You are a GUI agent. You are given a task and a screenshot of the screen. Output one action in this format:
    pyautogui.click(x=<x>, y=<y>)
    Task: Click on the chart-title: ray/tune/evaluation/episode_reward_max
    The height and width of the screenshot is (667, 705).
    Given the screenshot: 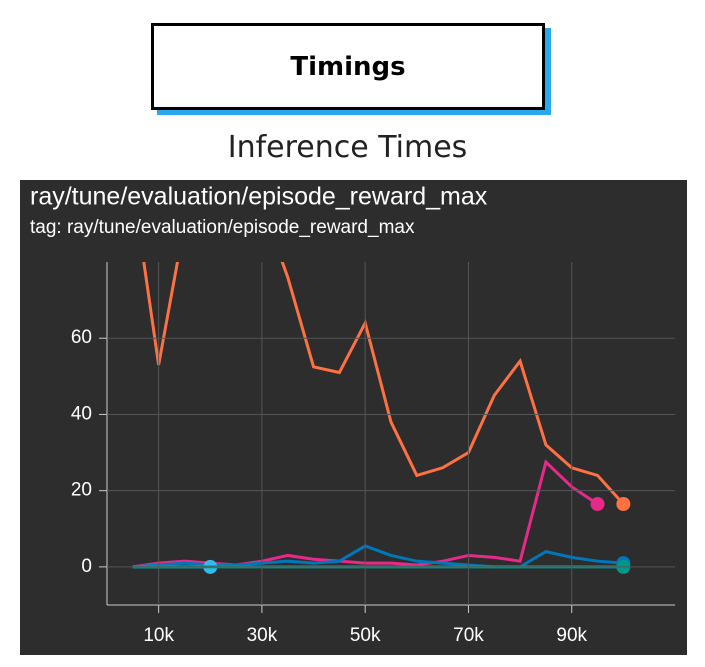 What is the action you would take?
    pyautogui.click(x=259, y=197)
    